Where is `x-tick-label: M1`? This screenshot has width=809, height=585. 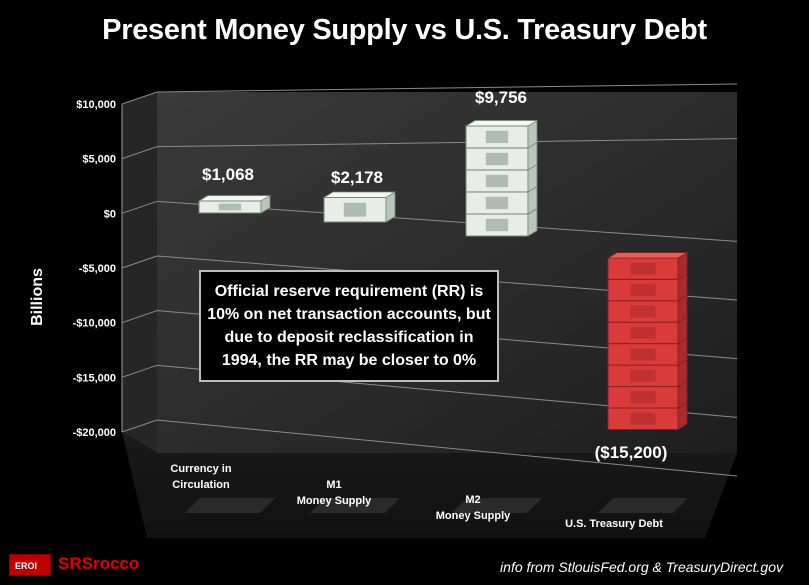
x-tick-label: M1 is located at coordinates (333, 485).